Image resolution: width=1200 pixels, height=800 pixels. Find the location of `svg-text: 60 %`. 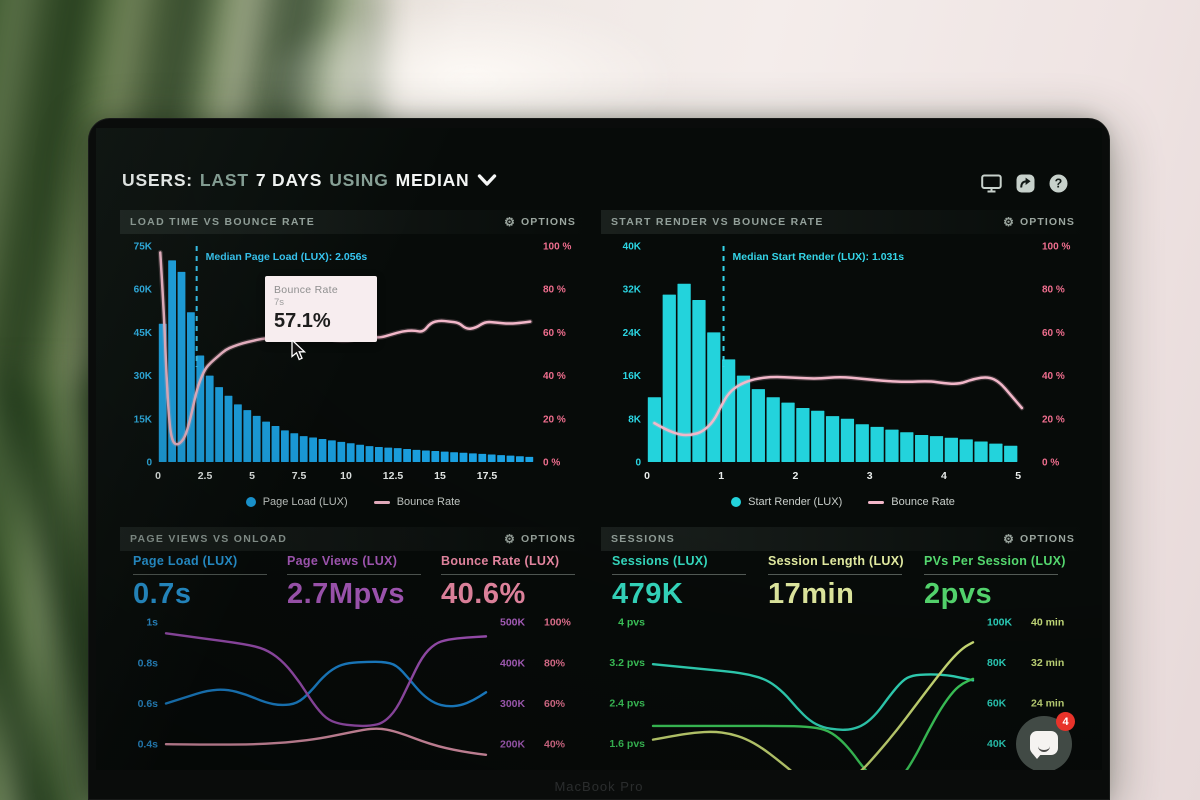

svg-text: 60 % is located at coordinates (1053, 333).